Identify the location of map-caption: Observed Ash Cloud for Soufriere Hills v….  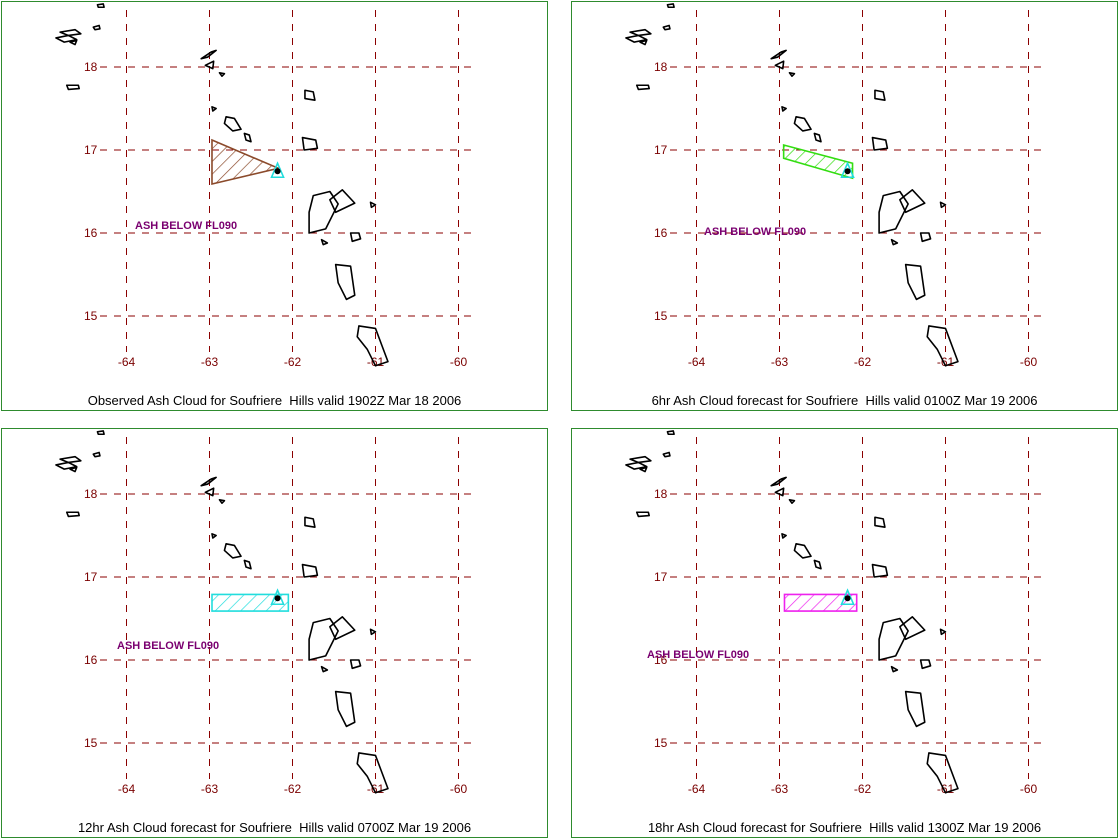
(274, 400).